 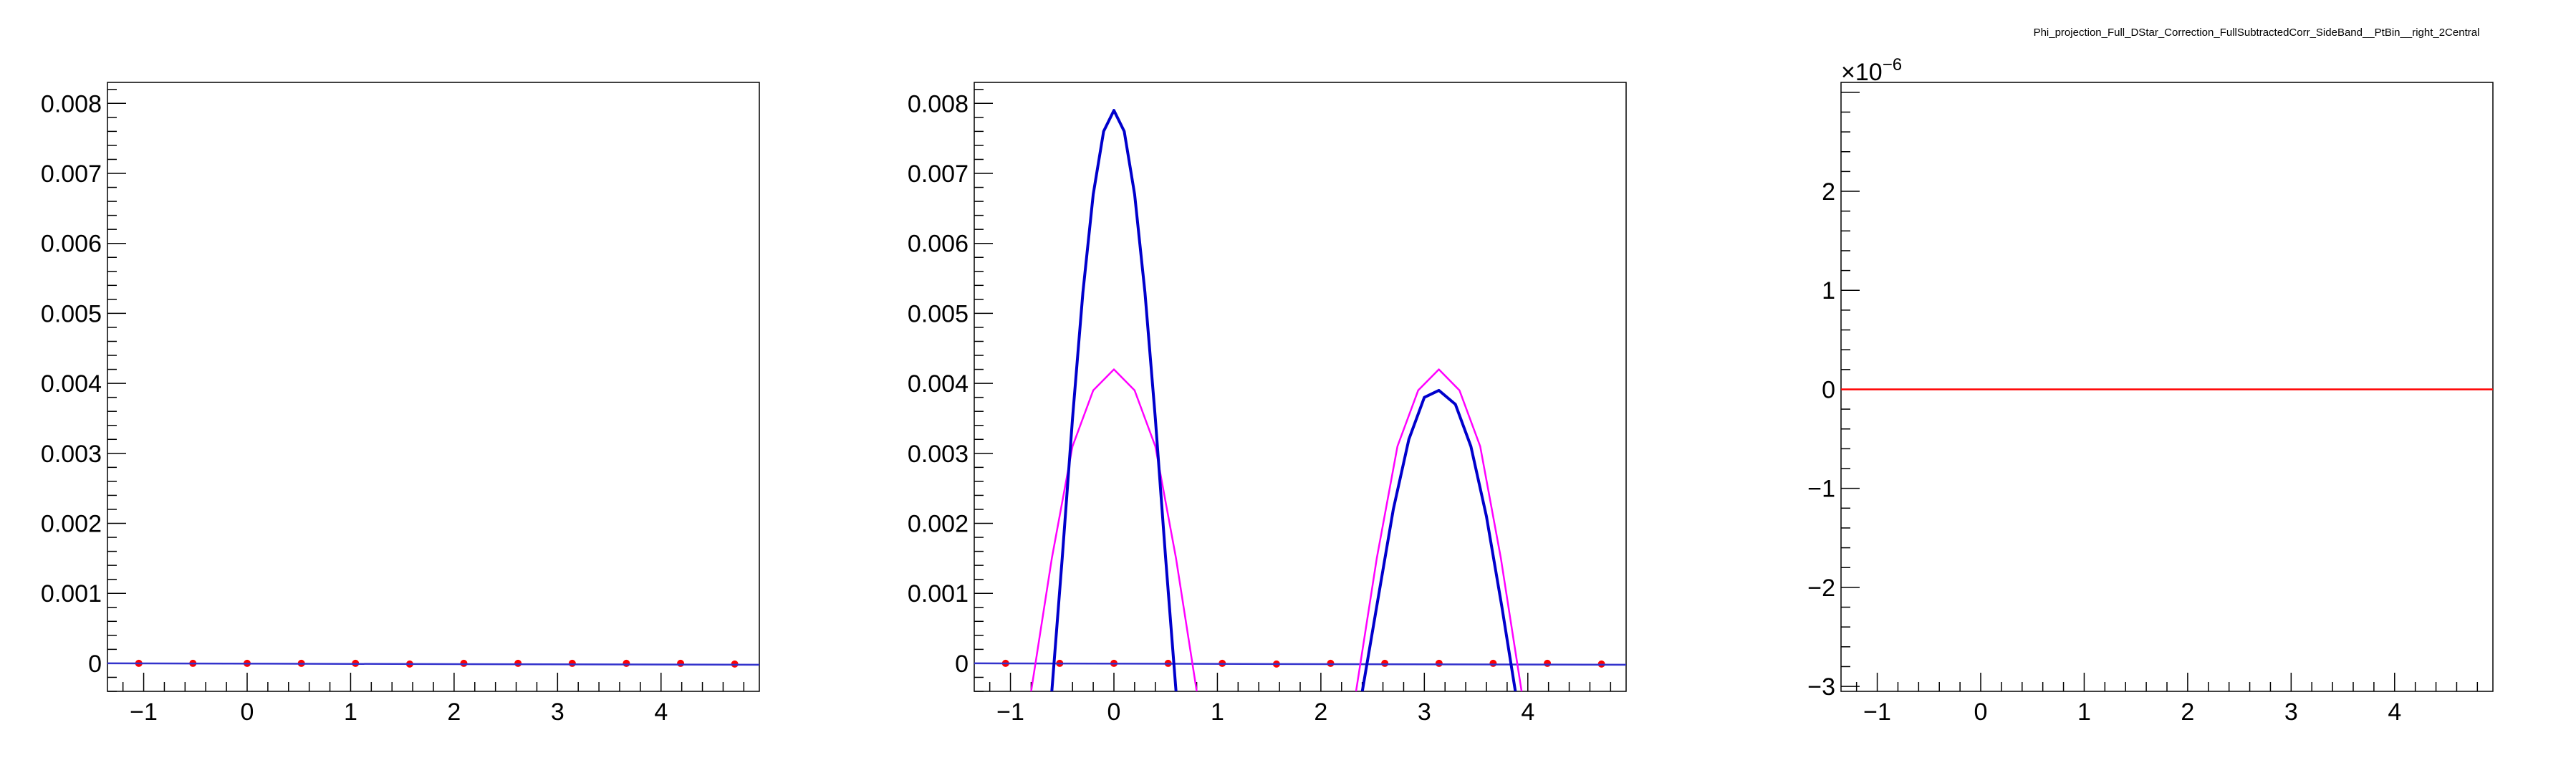 I want to click on y-tick-label: −3, so click(x=1821, y=687).